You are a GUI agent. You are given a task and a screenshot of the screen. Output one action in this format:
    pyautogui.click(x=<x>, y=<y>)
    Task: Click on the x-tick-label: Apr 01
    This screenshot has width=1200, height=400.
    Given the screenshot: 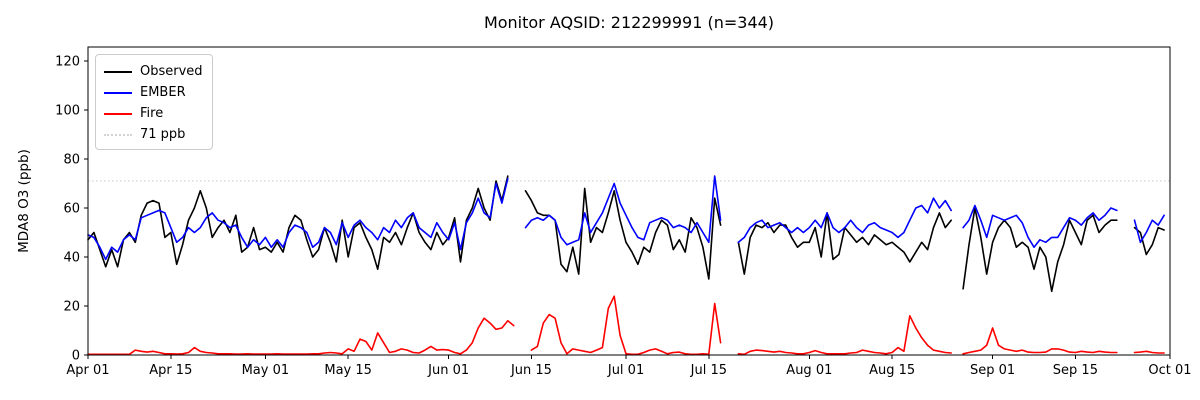 What is the action you would take?
    pyautogui.click(x=87, y=370)
    